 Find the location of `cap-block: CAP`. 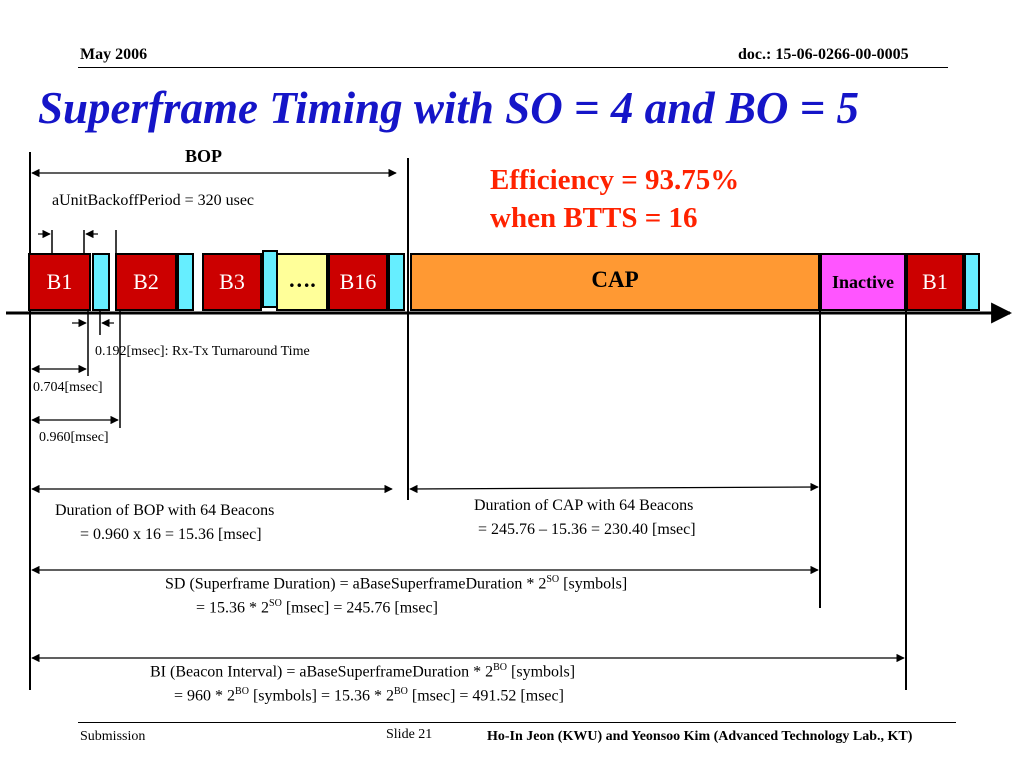

cap-block: CAP is located at coordinates (615, 282).